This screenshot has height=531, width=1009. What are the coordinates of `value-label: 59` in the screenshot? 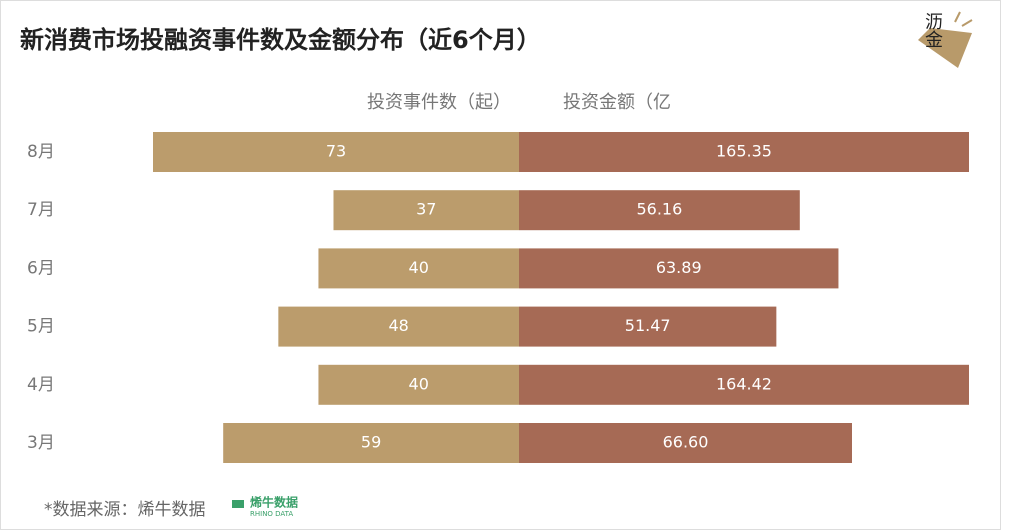 It's located at (371, 442).